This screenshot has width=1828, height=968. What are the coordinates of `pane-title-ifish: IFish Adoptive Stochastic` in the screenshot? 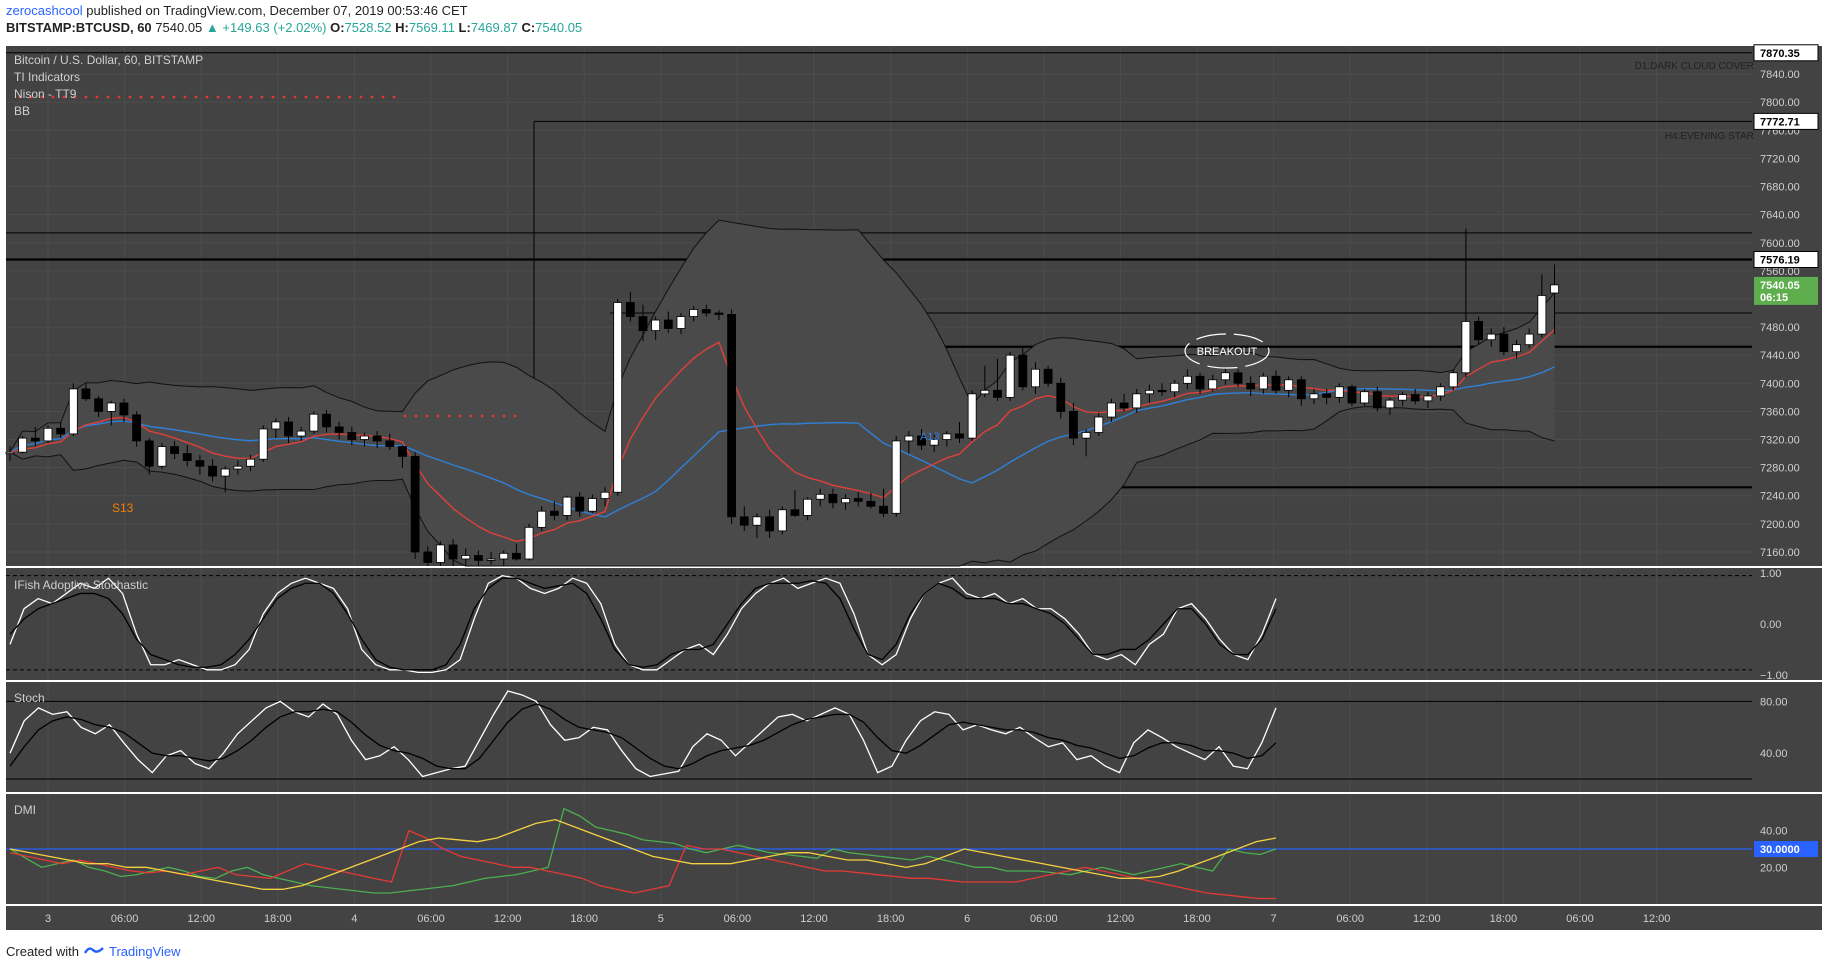 It's located at (81, 585).